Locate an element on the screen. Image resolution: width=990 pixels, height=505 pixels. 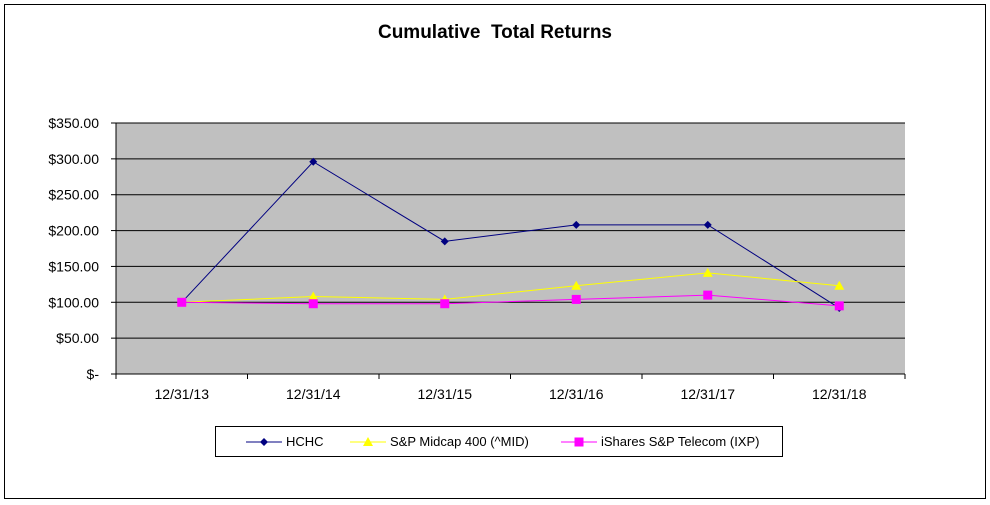
square-marker-icon is located at coordinates (579, 441).